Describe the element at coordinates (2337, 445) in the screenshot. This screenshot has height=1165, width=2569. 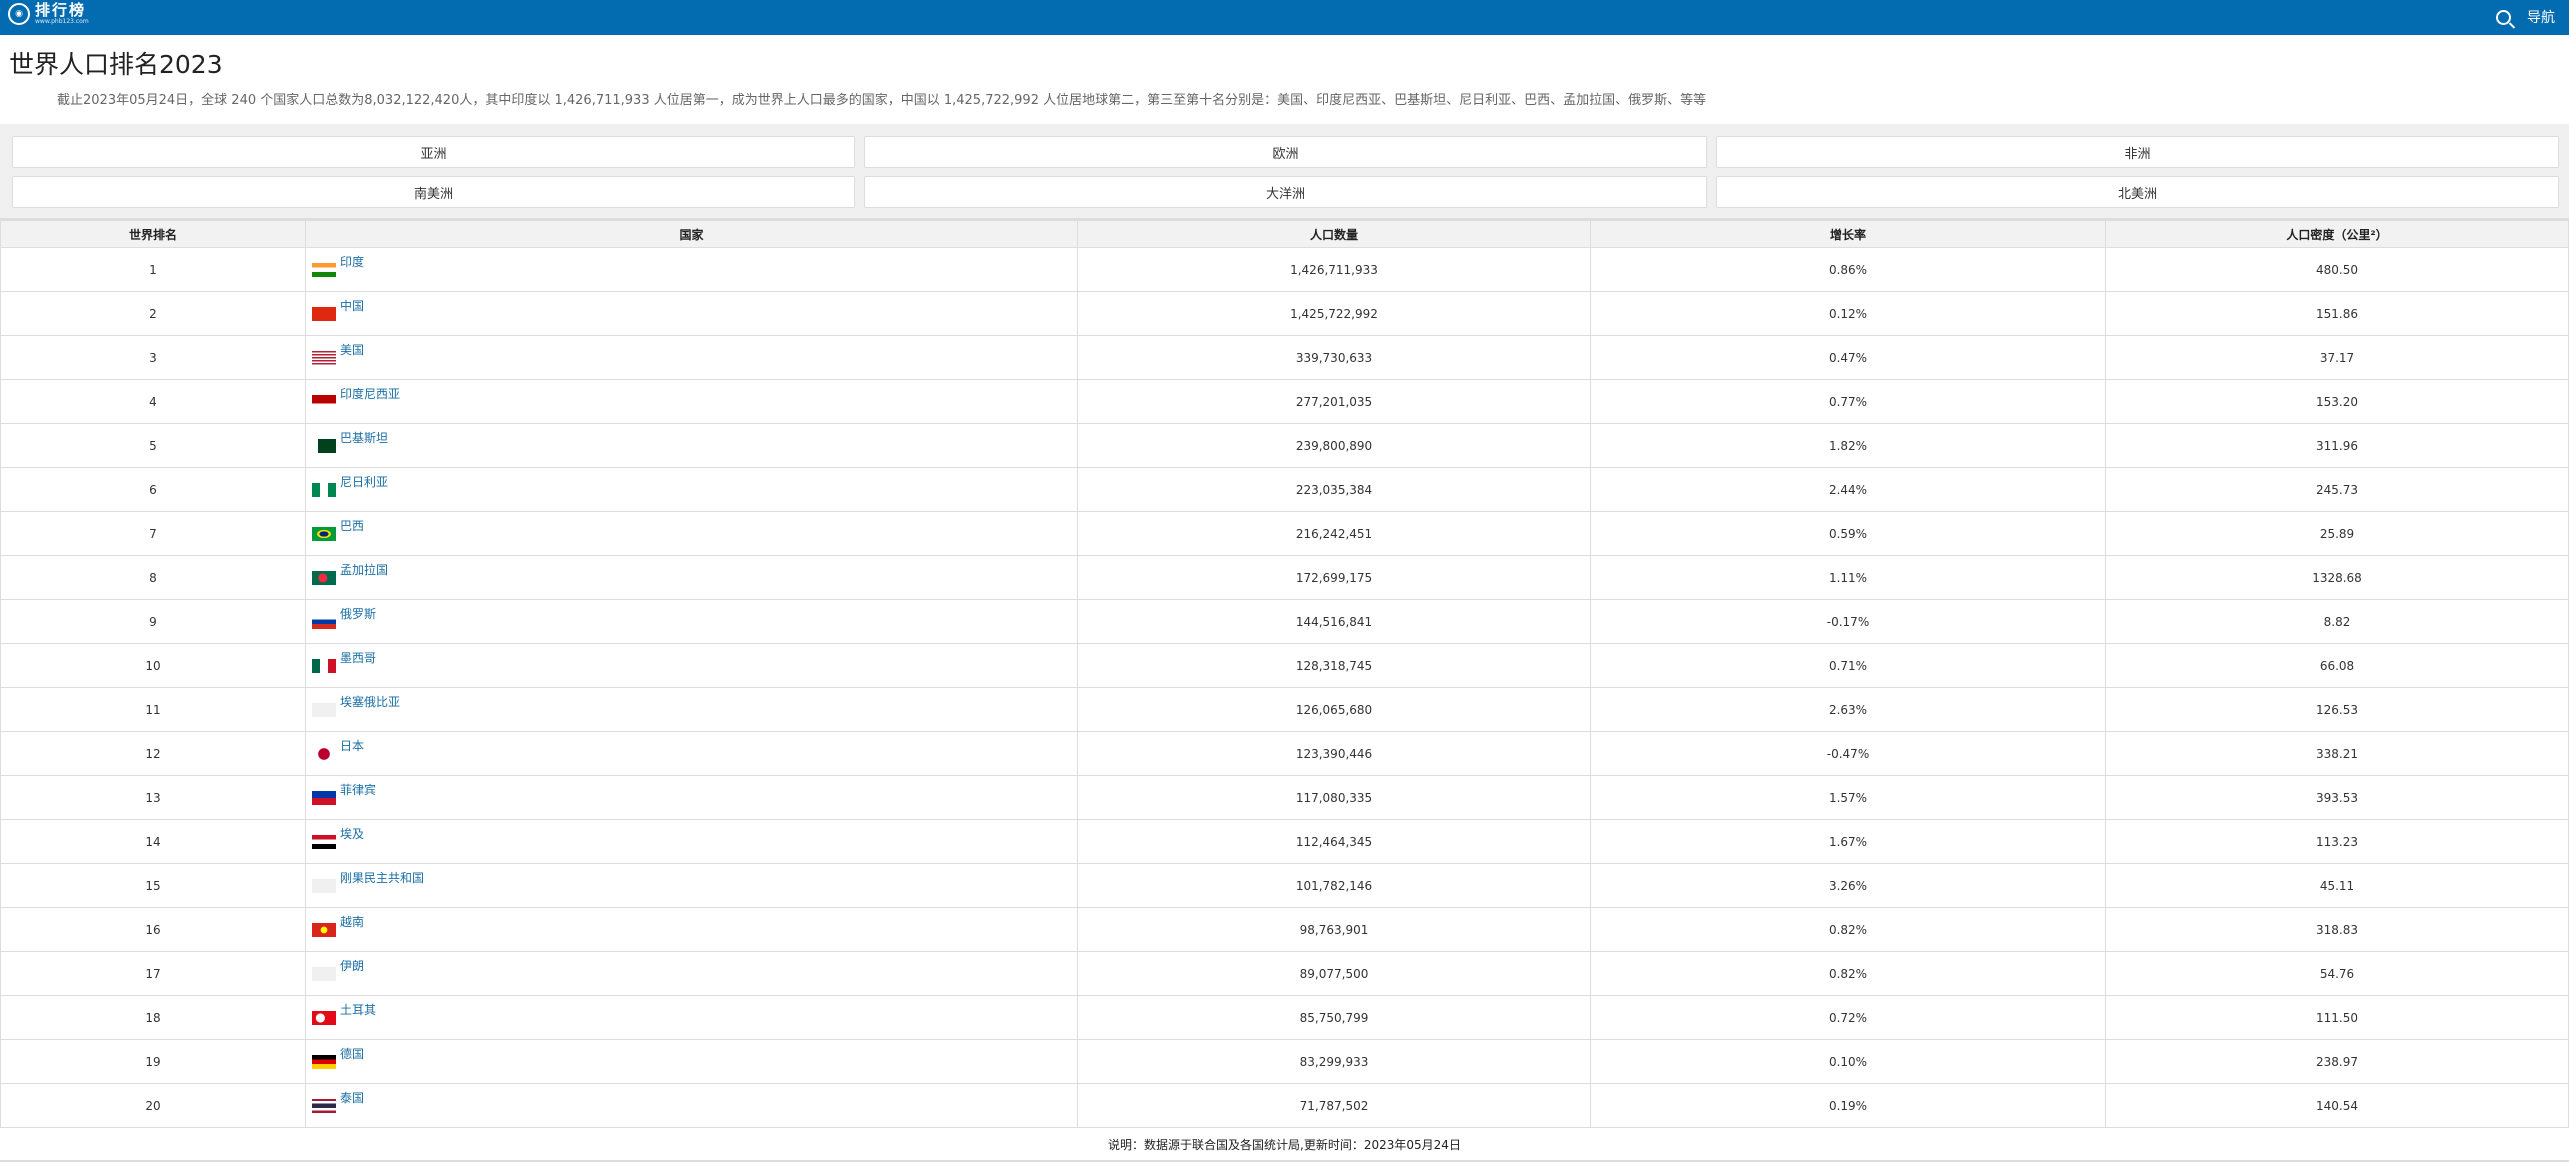
I see `density-cell: 311.96` at that location.